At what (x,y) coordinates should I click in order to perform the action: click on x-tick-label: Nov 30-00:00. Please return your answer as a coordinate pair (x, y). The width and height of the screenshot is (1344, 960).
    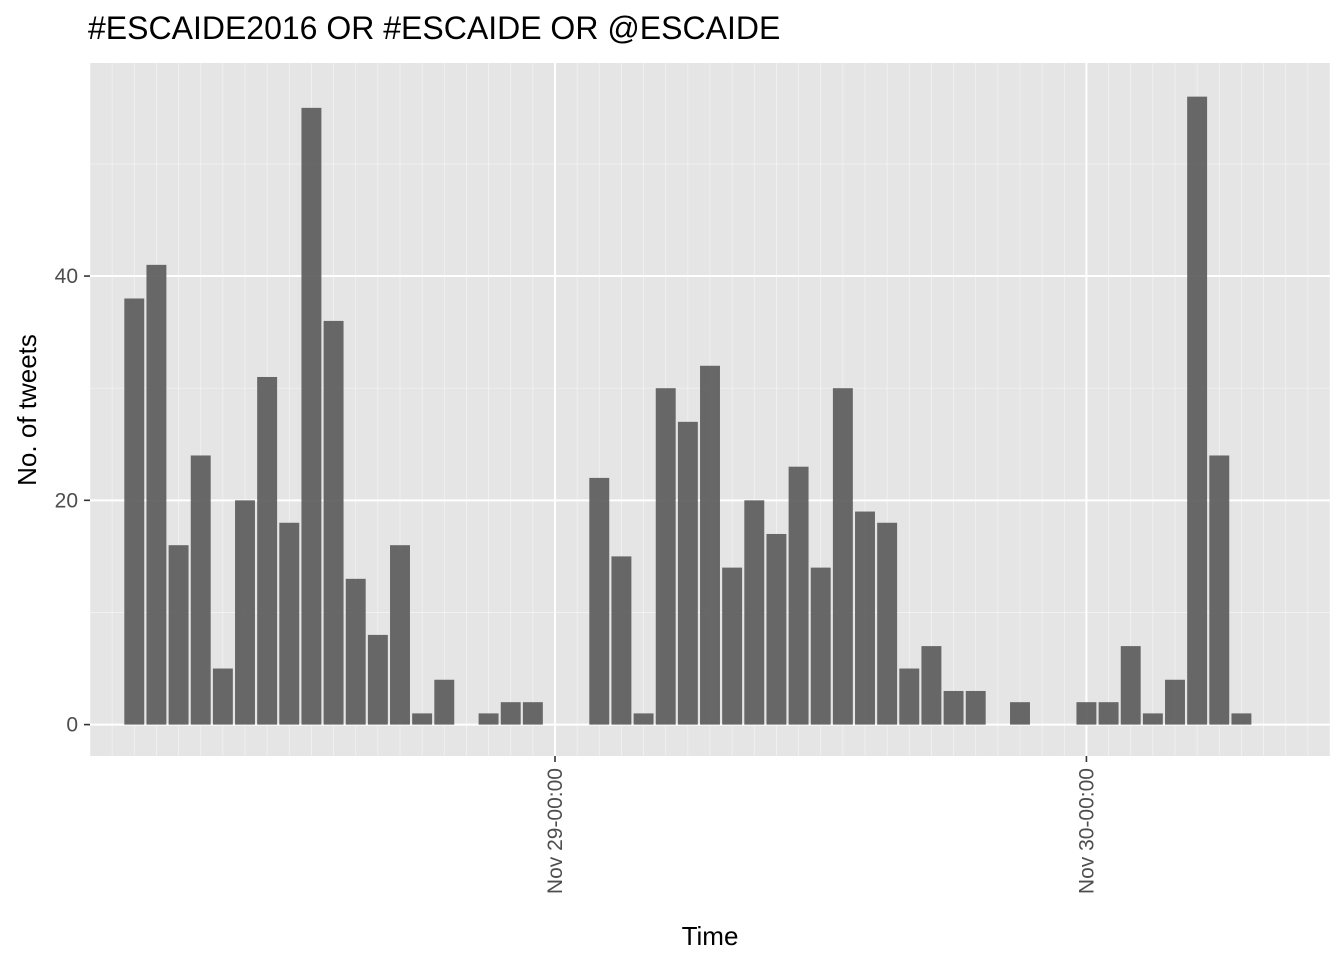
    Looking at the image, I should click on (1086, 831).